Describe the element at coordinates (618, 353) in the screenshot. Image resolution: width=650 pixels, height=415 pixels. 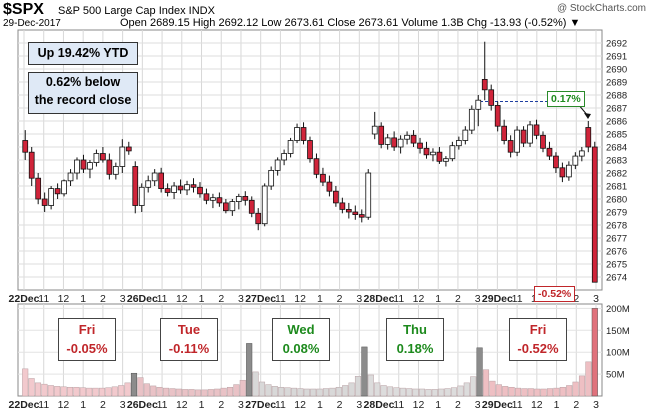
I see `vol-tick-label: 100M` at that location.